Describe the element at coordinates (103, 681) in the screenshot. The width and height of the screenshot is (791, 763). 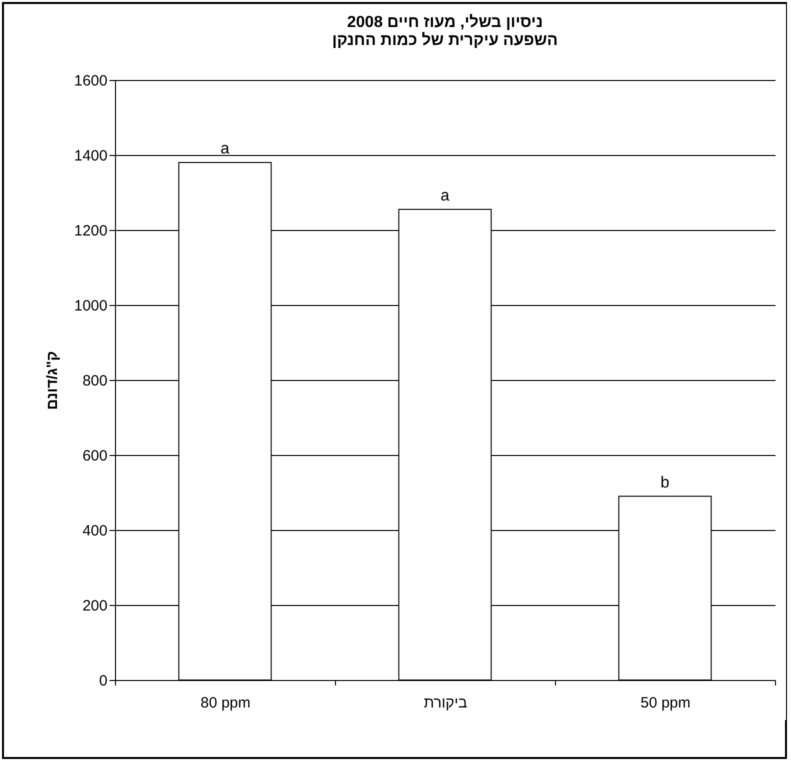
I see `y-tick-label: 0` at that location.